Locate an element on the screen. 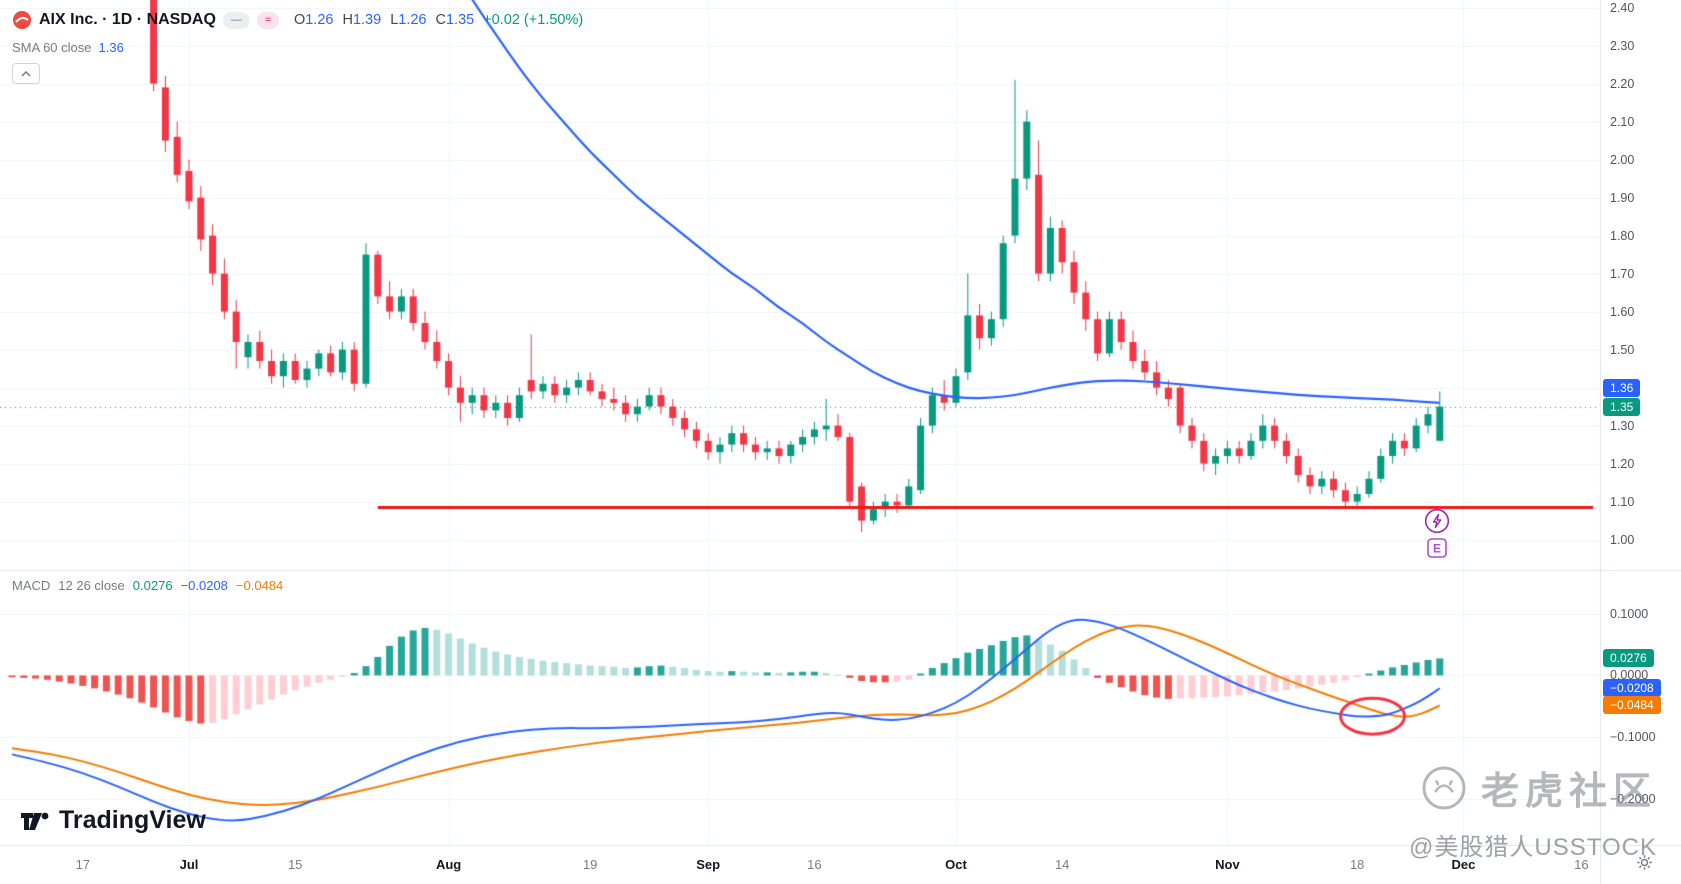 The image size is (1681, 884). price-tick-label: 1.90 is located at coordinates (1622, 197).